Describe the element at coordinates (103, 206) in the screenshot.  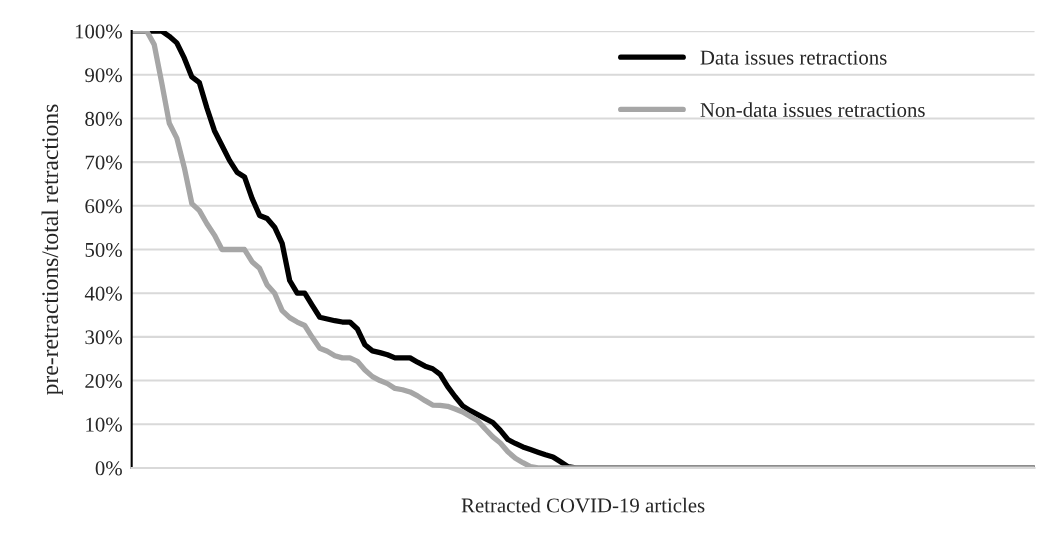
I see `y-tick-label: 60%` at that location.